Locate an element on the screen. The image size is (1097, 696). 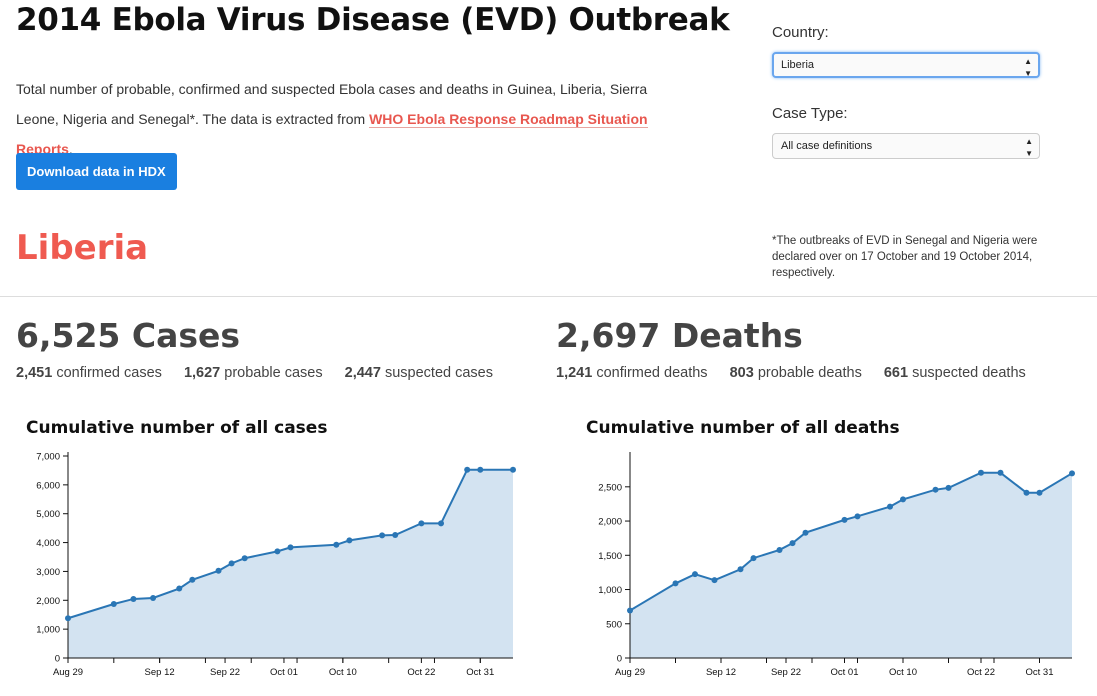
probable-cases-count: 1,627 is located at coordinates (202, 373).